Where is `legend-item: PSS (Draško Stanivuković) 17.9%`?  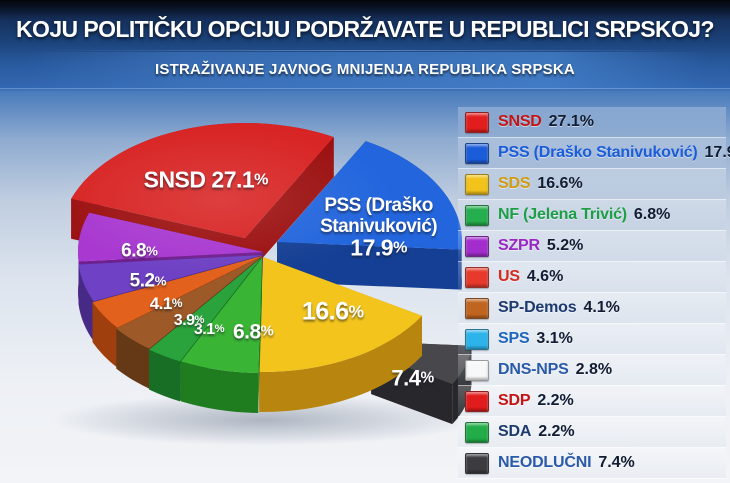 legend-item: PSS (Draško Stanivuković) 17.9% is located at coordinates (594, 153).